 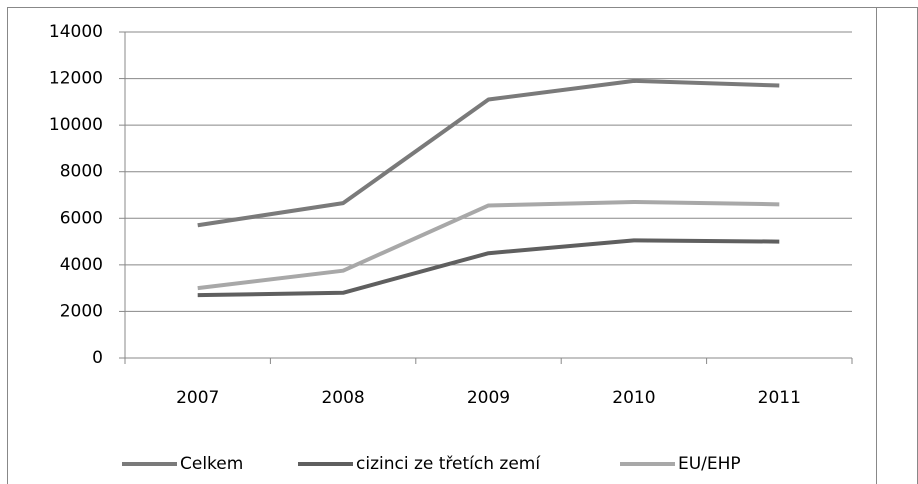 What do you see at coordinates (76, 32) in the screenshot?
I see `y-tick-label: 14000` at bounding box center [76, 32].